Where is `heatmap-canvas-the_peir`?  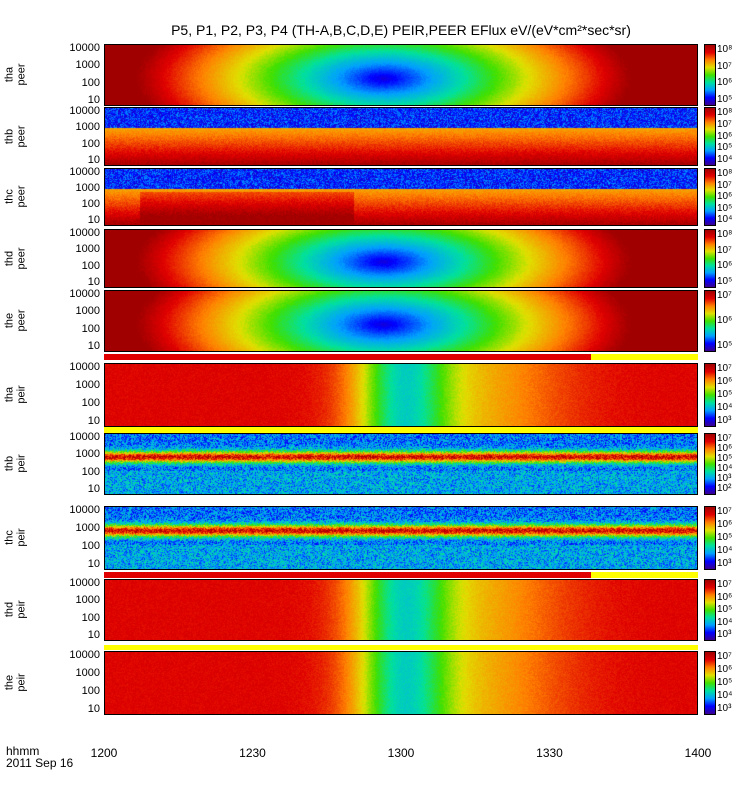
heatmap-canvas-the_peir is located at coordinates (401, 683).